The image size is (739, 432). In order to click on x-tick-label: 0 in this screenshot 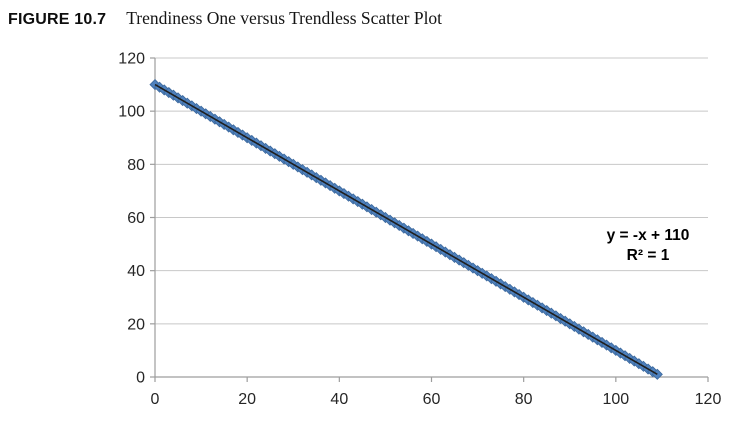, I will do `click(155, 399)`.